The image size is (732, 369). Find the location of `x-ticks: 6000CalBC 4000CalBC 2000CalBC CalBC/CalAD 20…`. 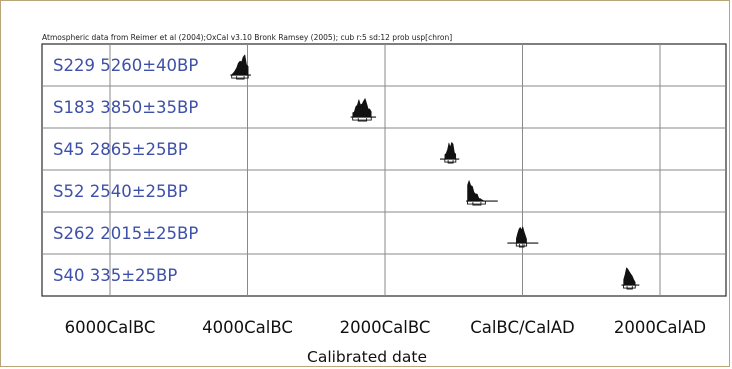

x-ticks: 6000CalBC 4000CalBC 2000CalBC CalBC/CalAD 20… is located at coordinates (385, 327).